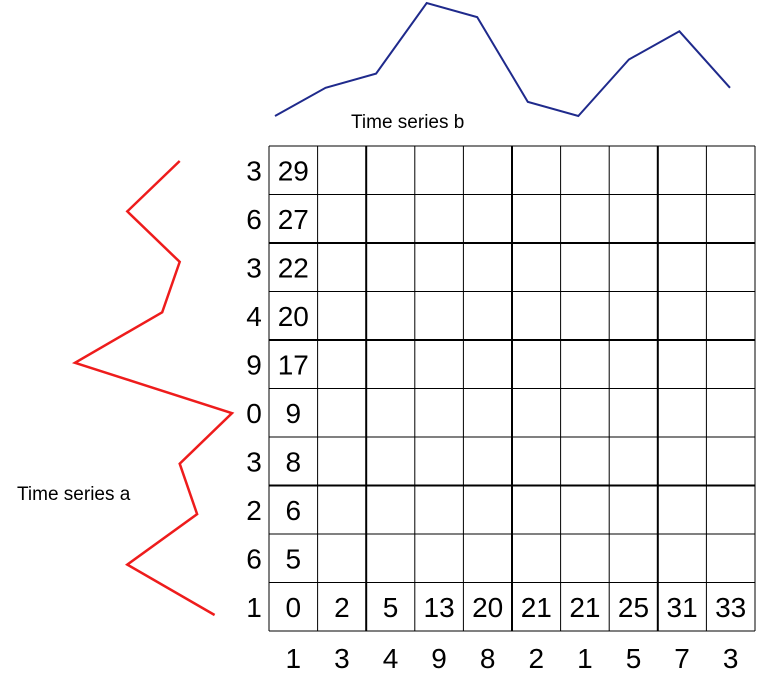 This screenshot has width=757, height=682. I want to click on cell-value: 6, so click(294, 510).